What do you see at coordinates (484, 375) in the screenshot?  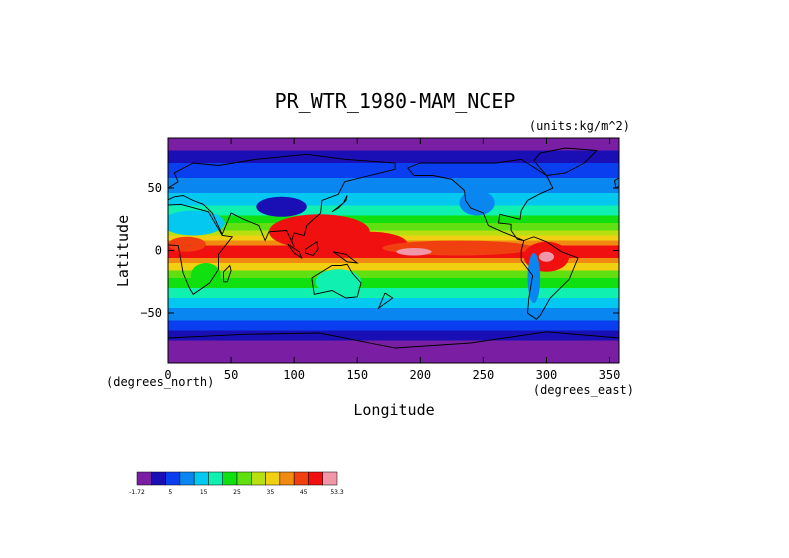 I see `x-tick-label: 250` at bounding box center [484, 375].